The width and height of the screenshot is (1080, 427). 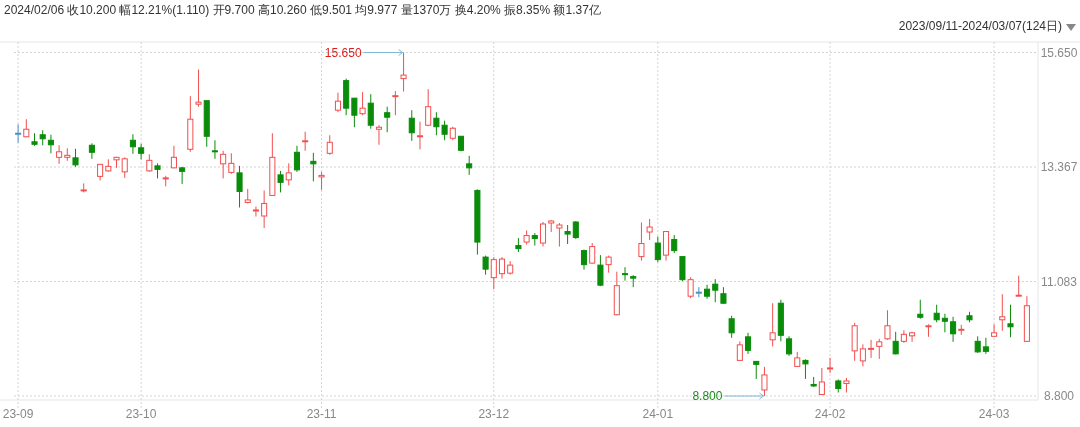 I want to click on x-tick-label: 24-03, so click(x=994, y=414).